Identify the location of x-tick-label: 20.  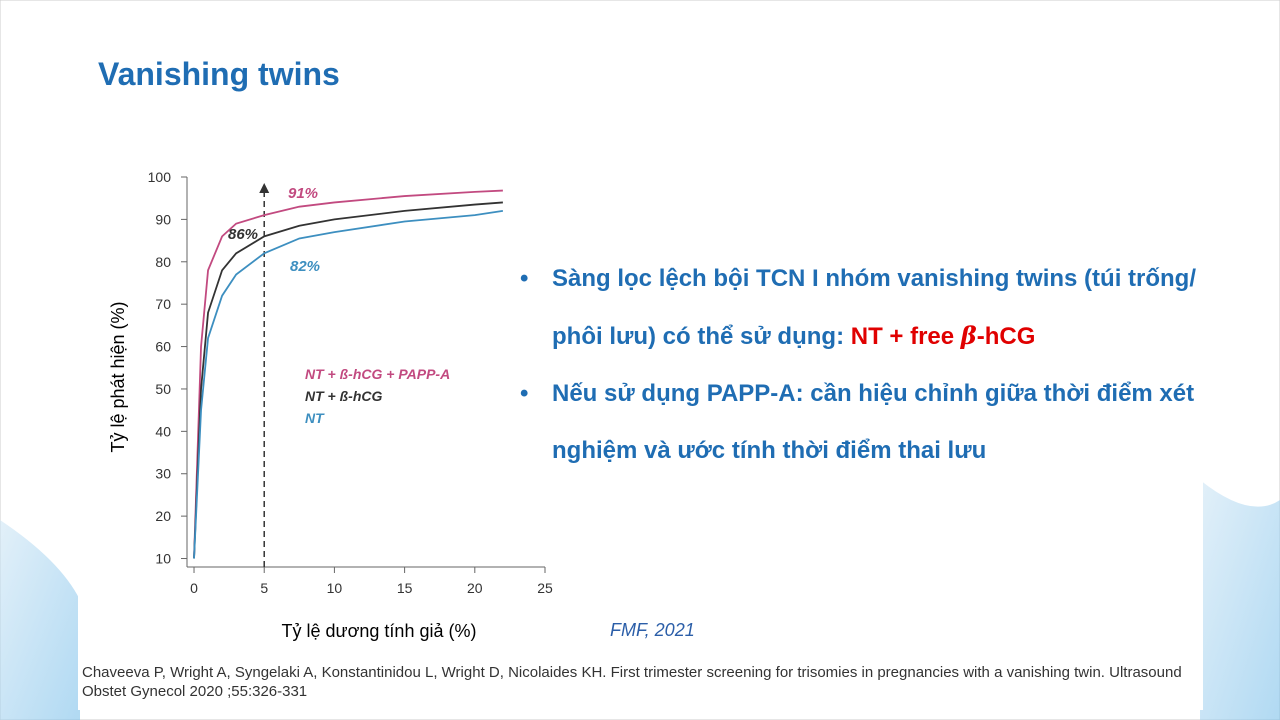
(475, 588).